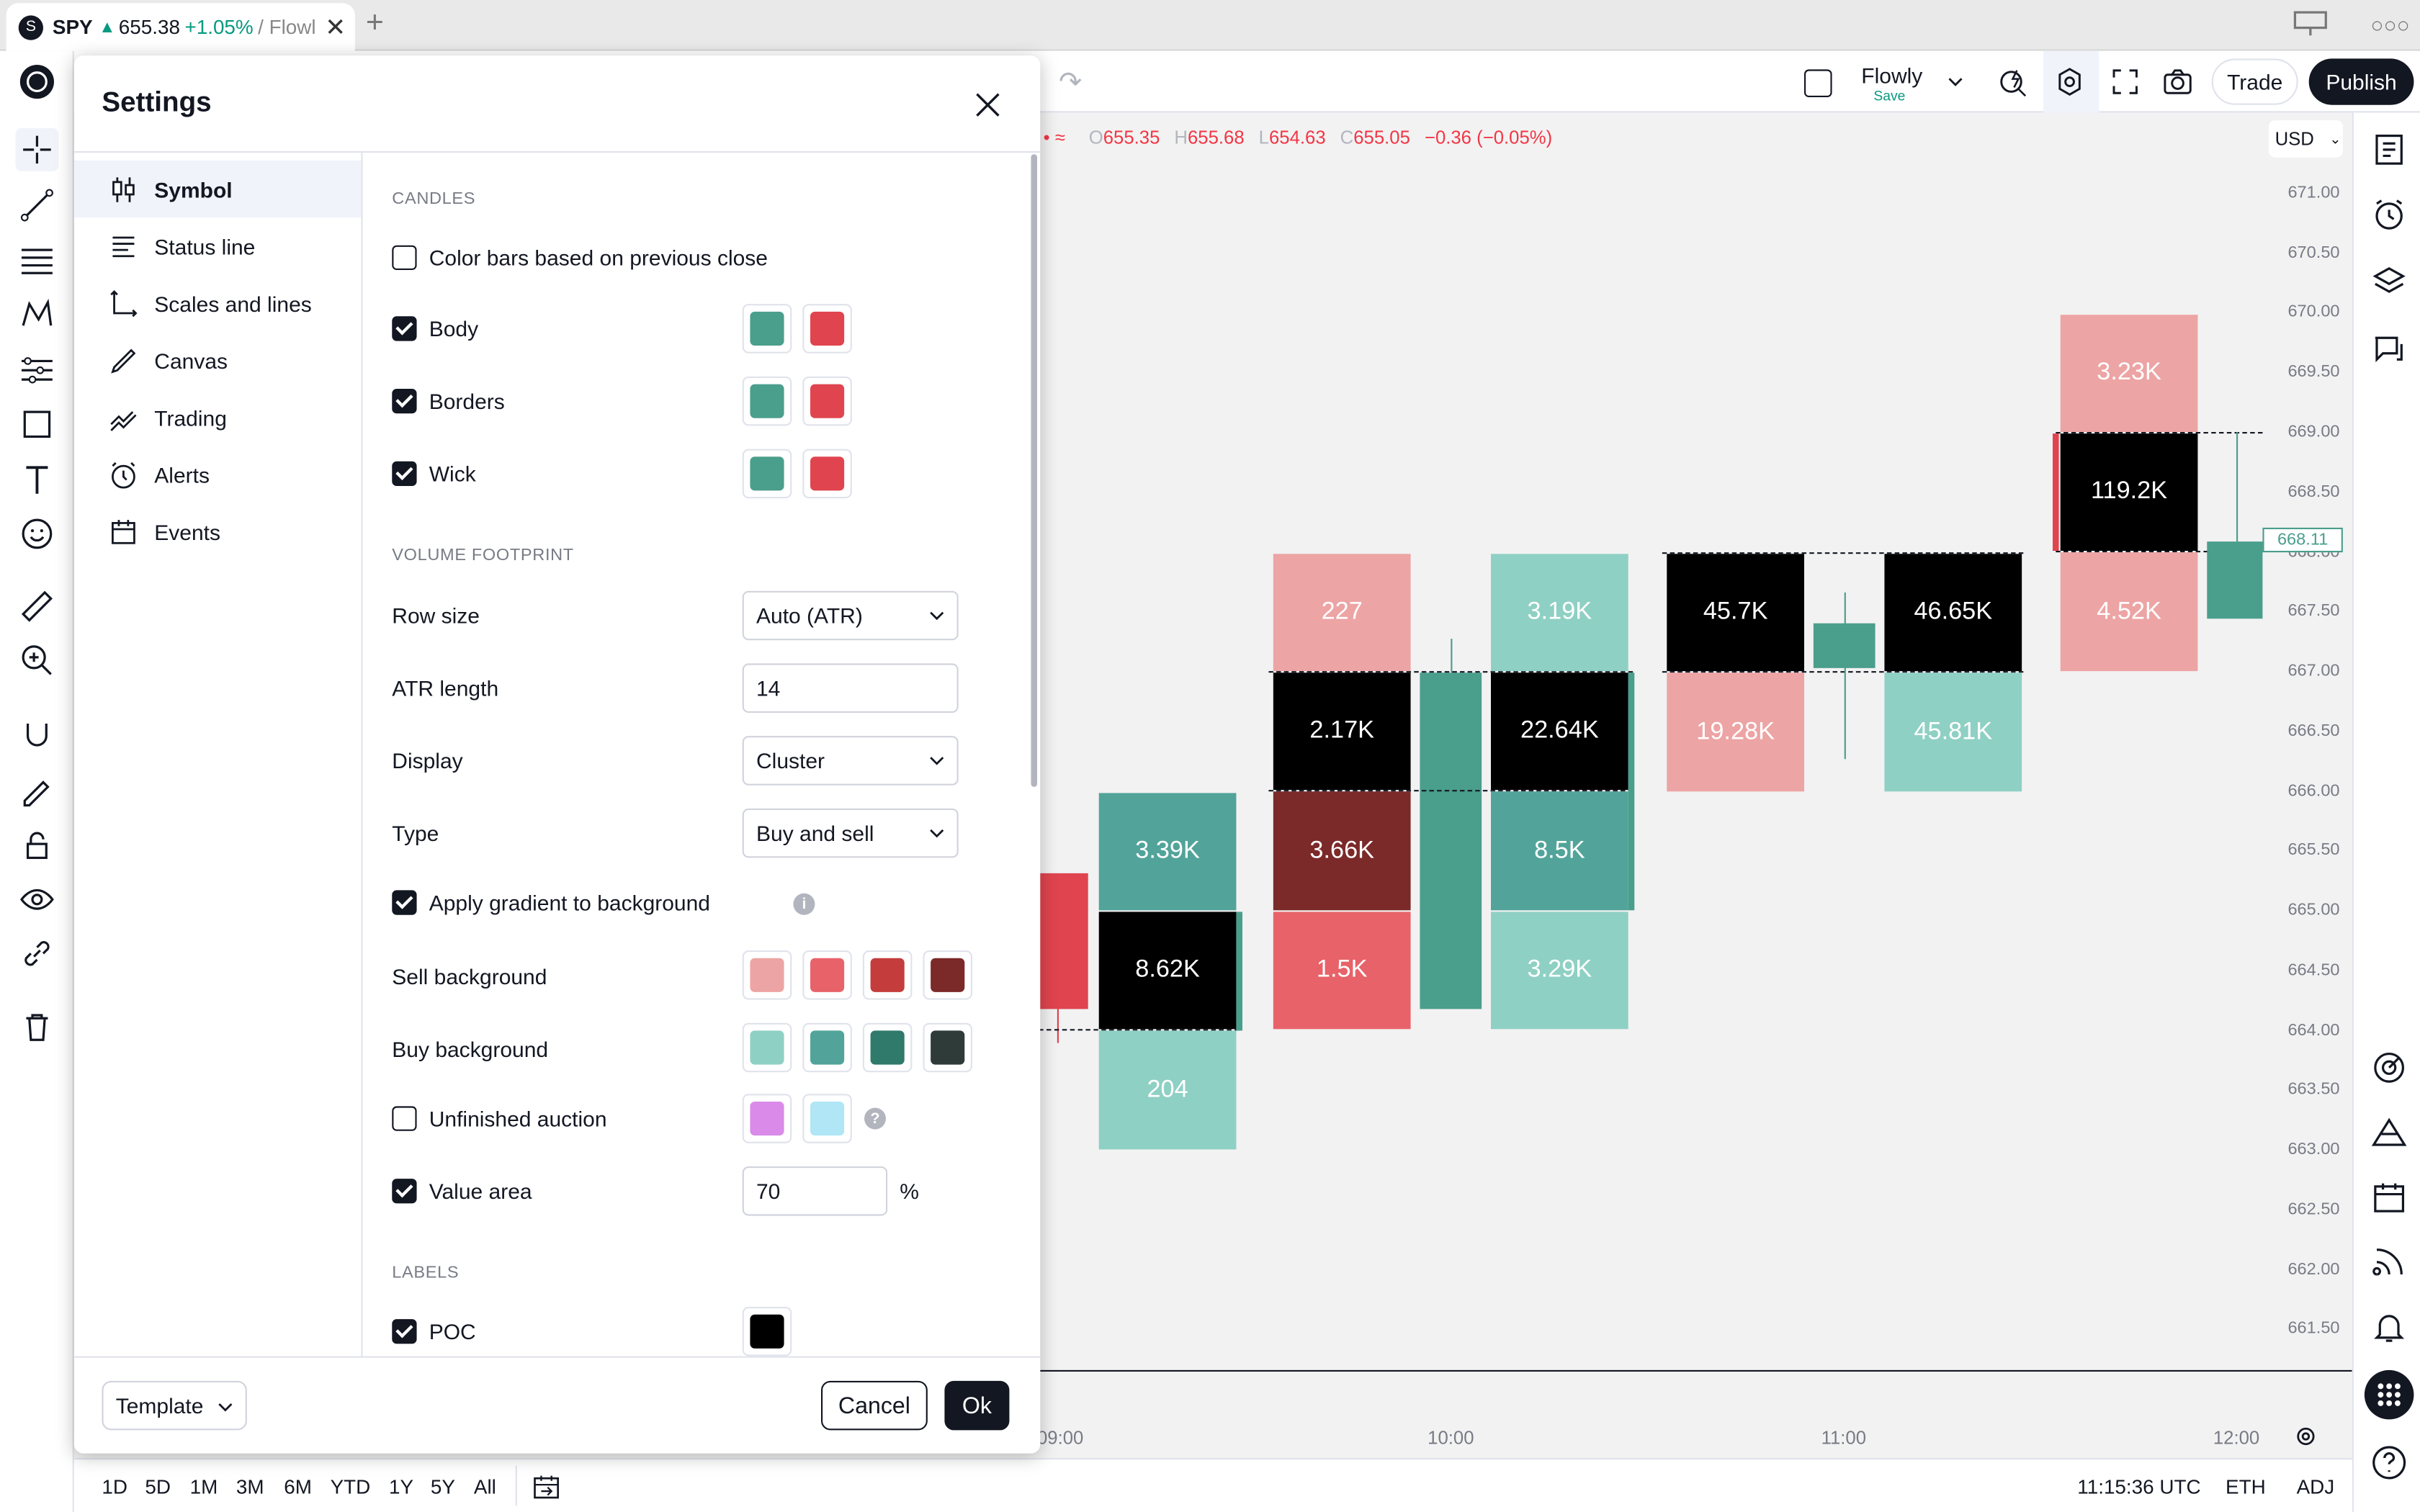 This screenshot has height=1512, width=2420. What do you see at coordinates (36, 1027) in the screenshot?
I see `trash-icon` at bounding box center [36, 1027].